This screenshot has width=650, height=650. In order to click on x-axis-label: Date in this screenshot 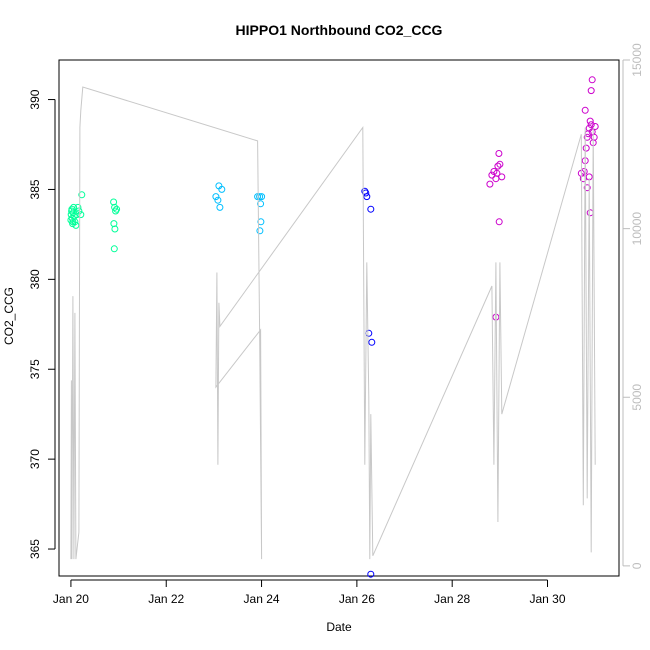, I will do `click(339, 627)`.